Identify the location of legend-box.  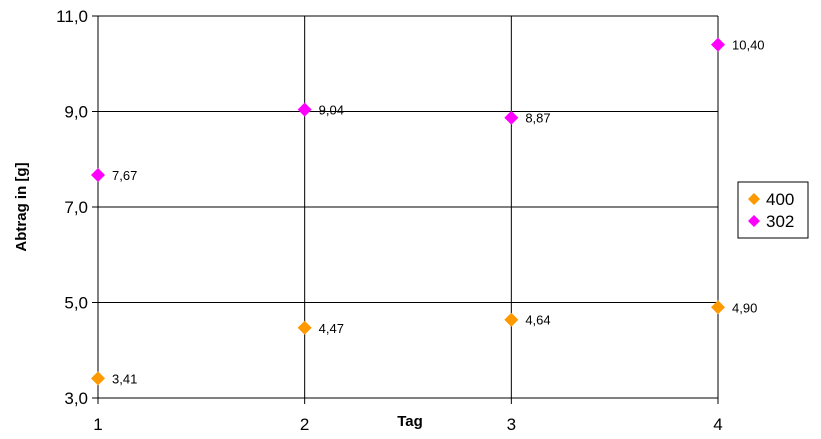
(773, 210).